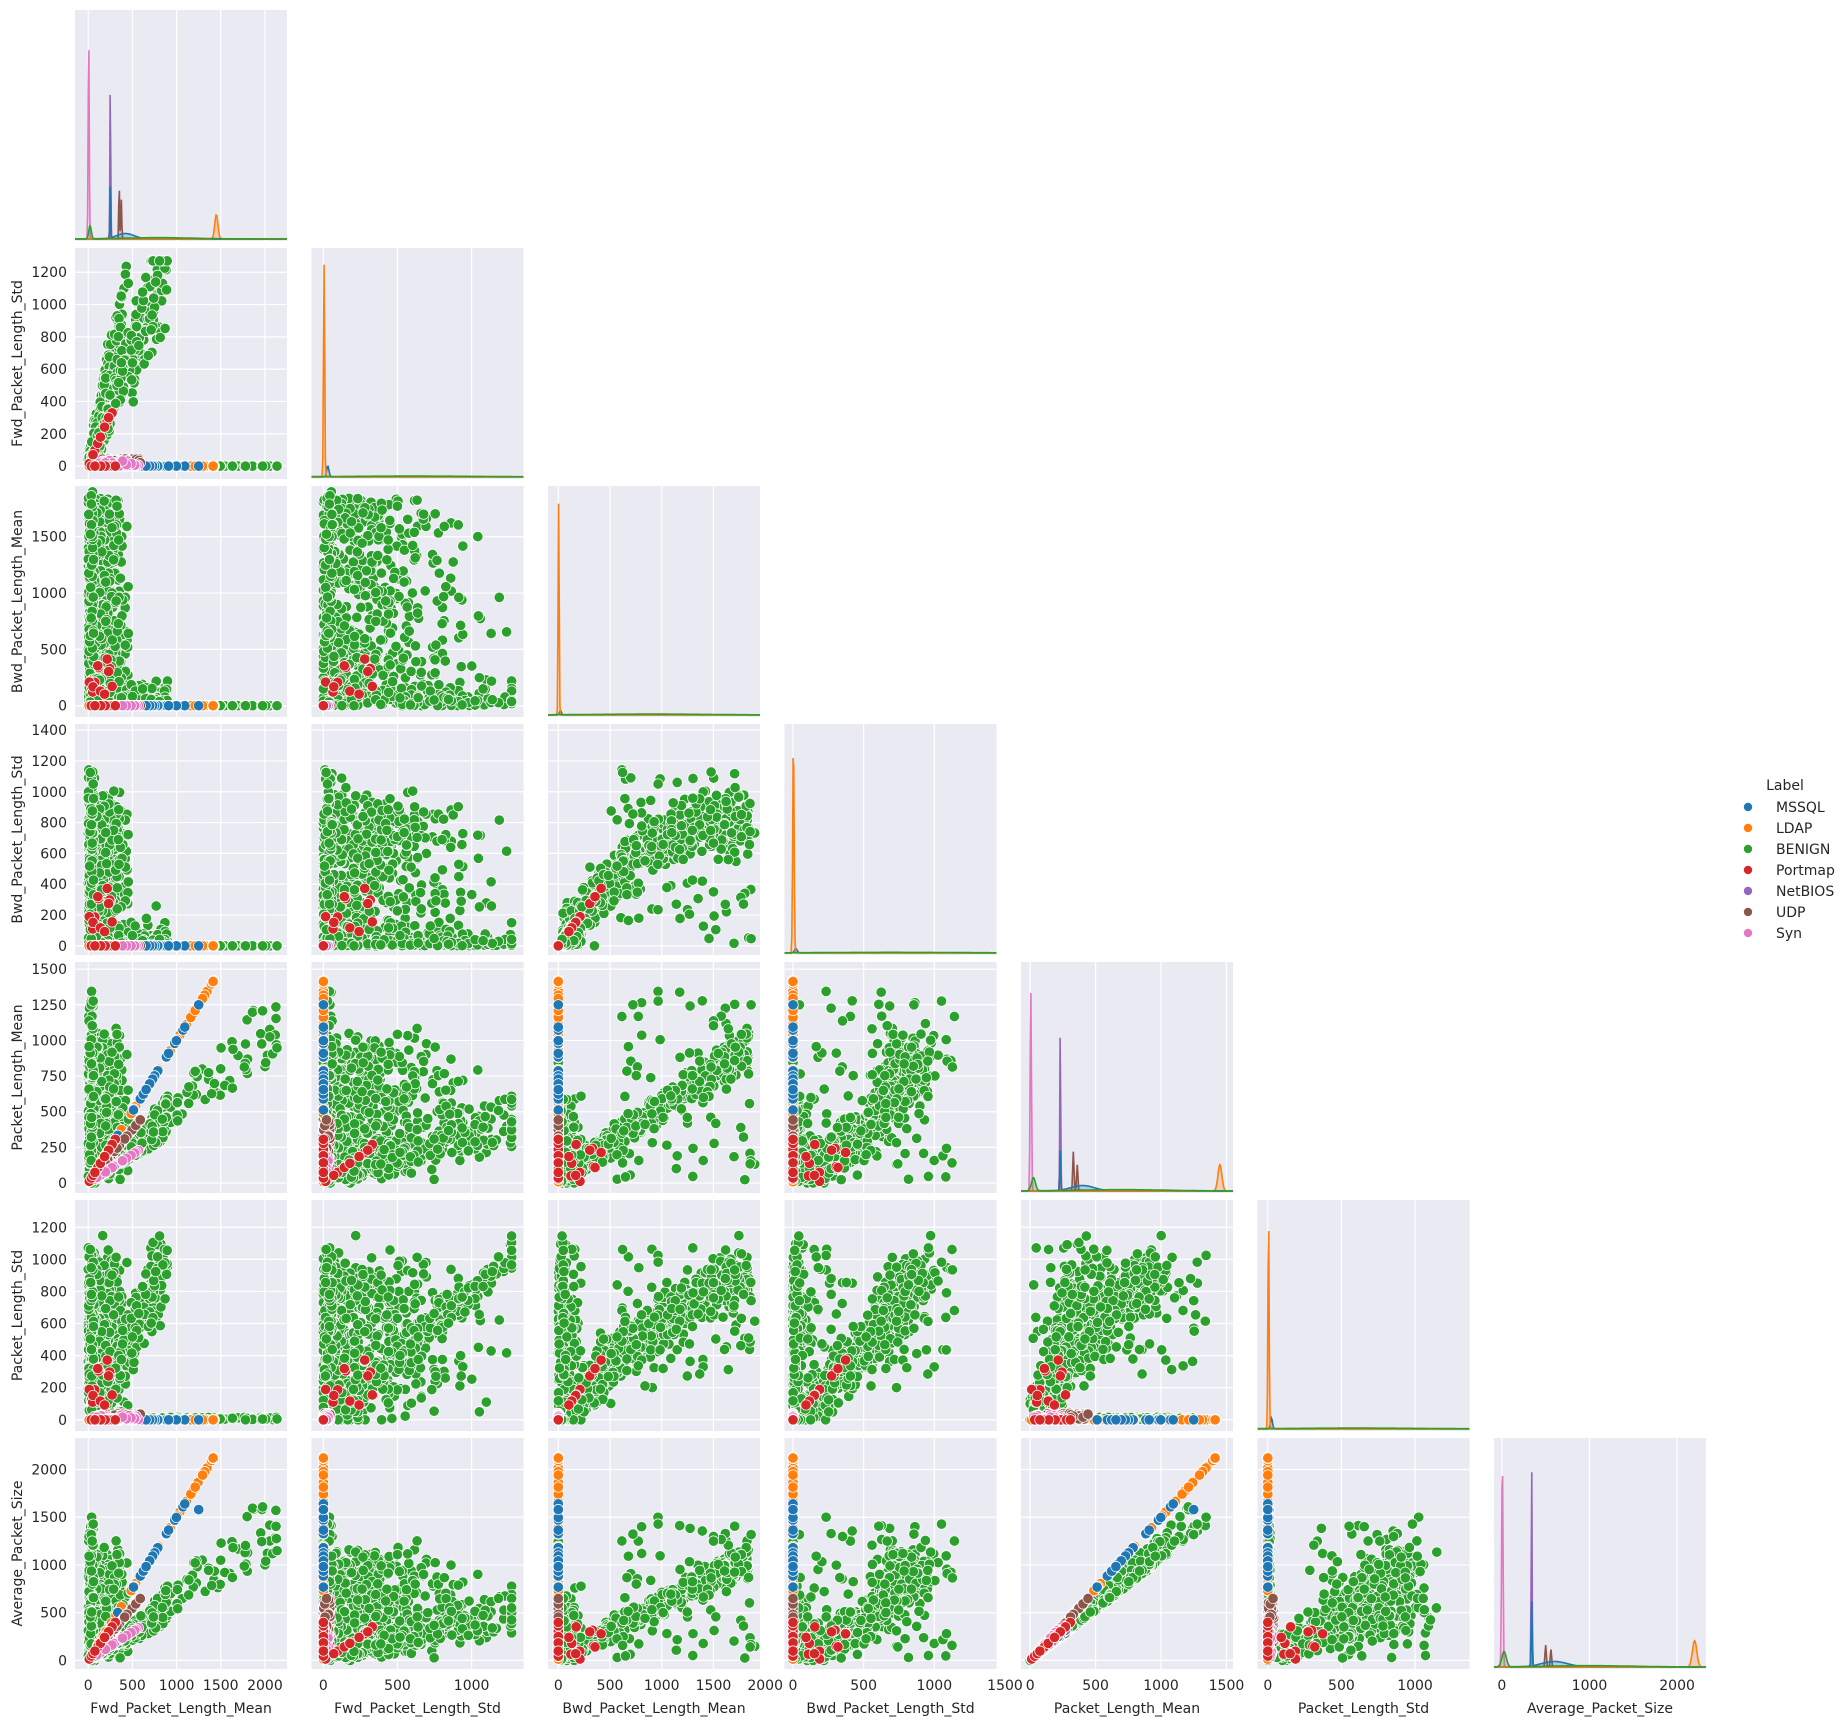 Image resolution: width=1846 pixels, height=1726 pixels. I want to click on y-tick-label: 0, so click(62, 467).